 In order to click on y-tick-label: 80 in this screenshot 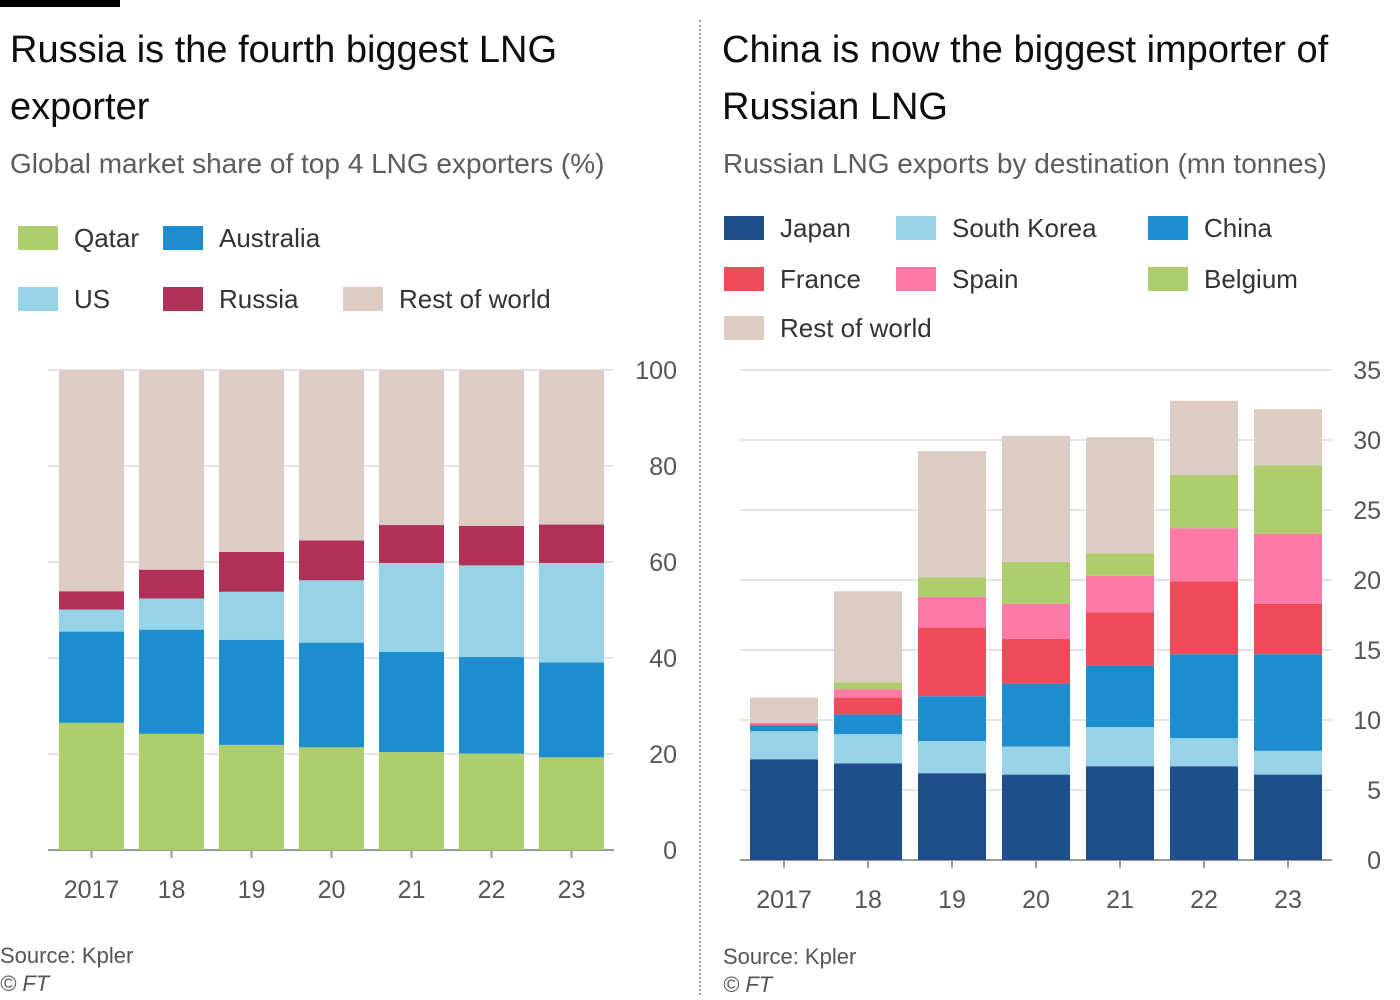, I will do `click(663, 467)`.